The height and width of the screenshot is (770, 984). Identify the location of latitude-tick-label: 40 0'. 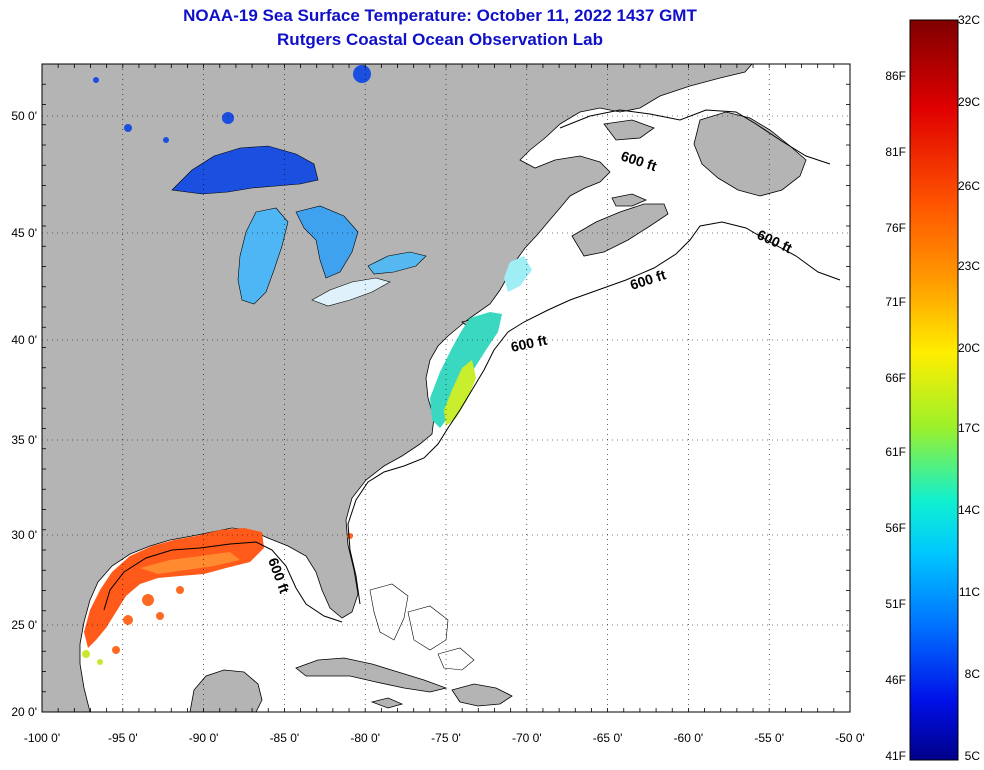
(24, 340).